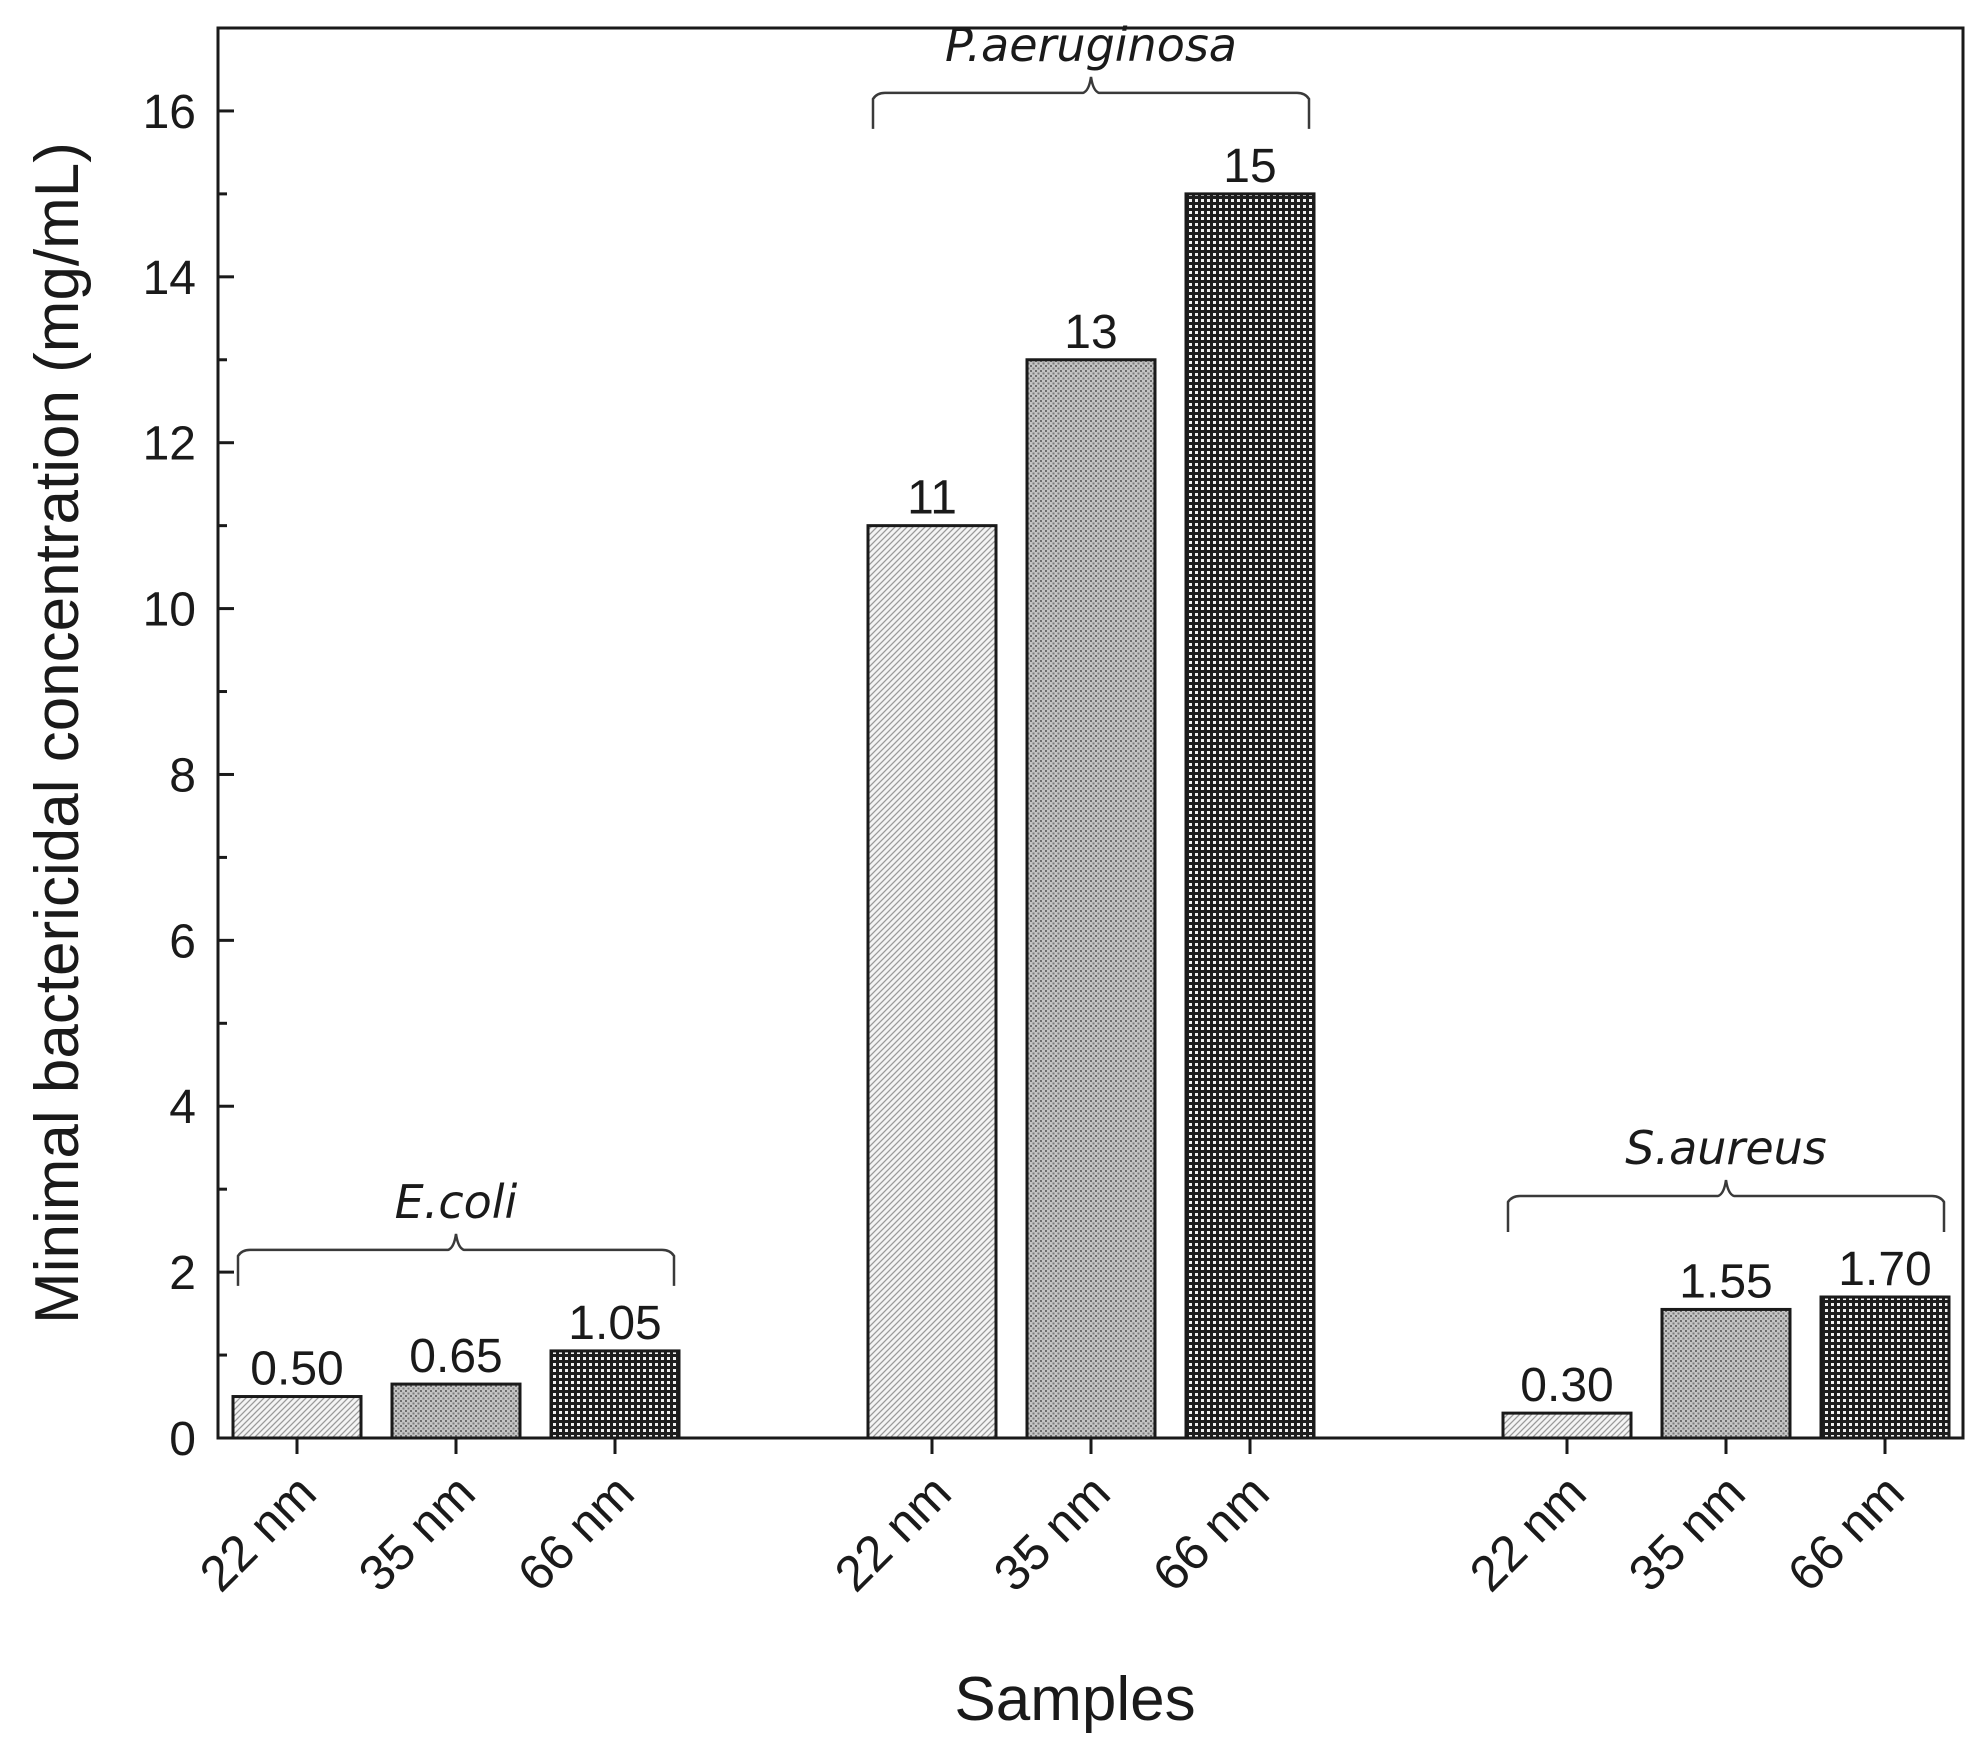  I want to click on y-tick-label: 10, so click(169, 610).